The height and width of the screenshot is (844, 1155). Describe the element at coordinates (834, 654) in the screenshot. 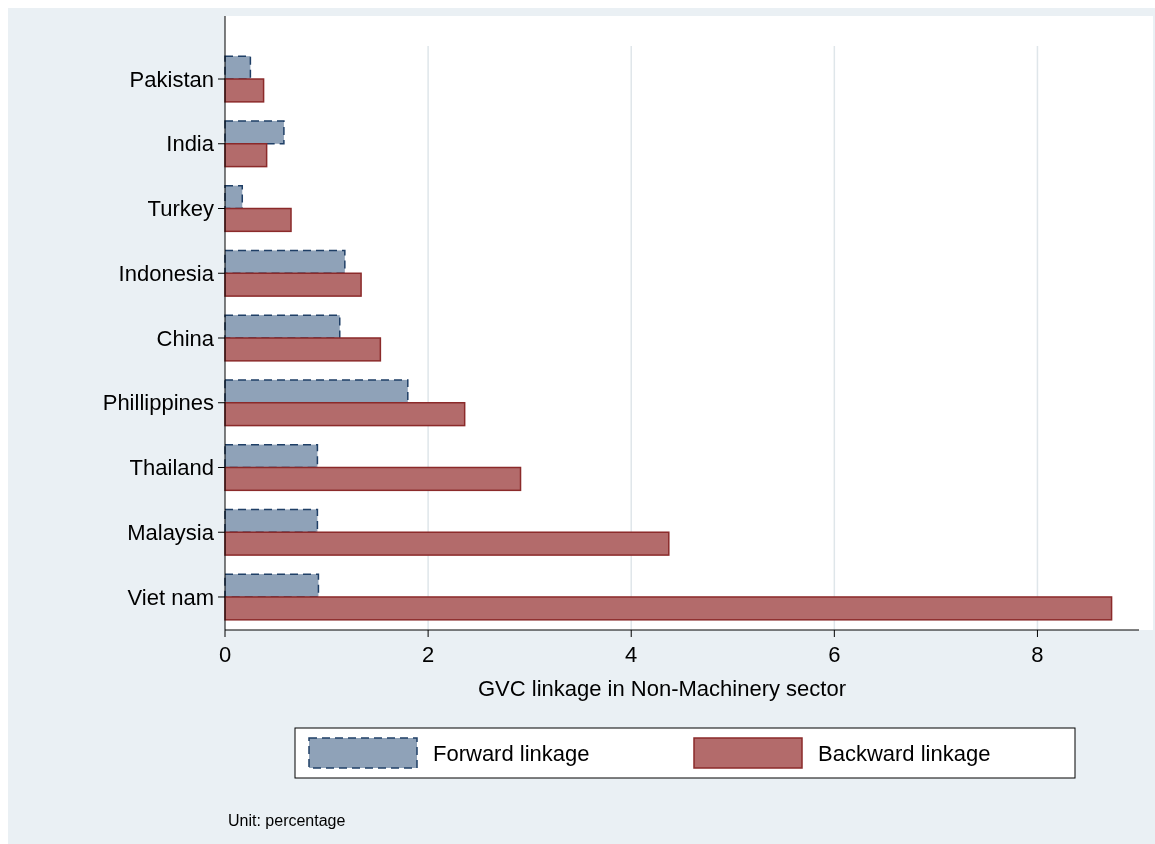

I see `x-tick-label: 6` at that location.